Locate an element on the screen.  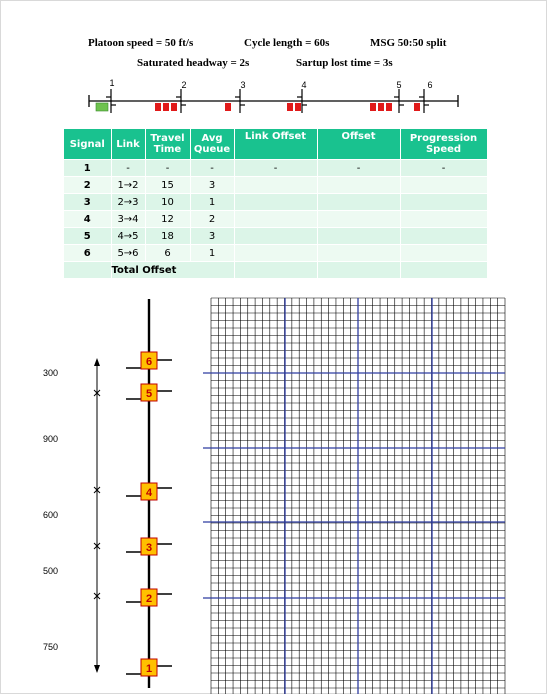
saturated-headway-label: Saturated headway = 2s is located at coordinates (193, 63).